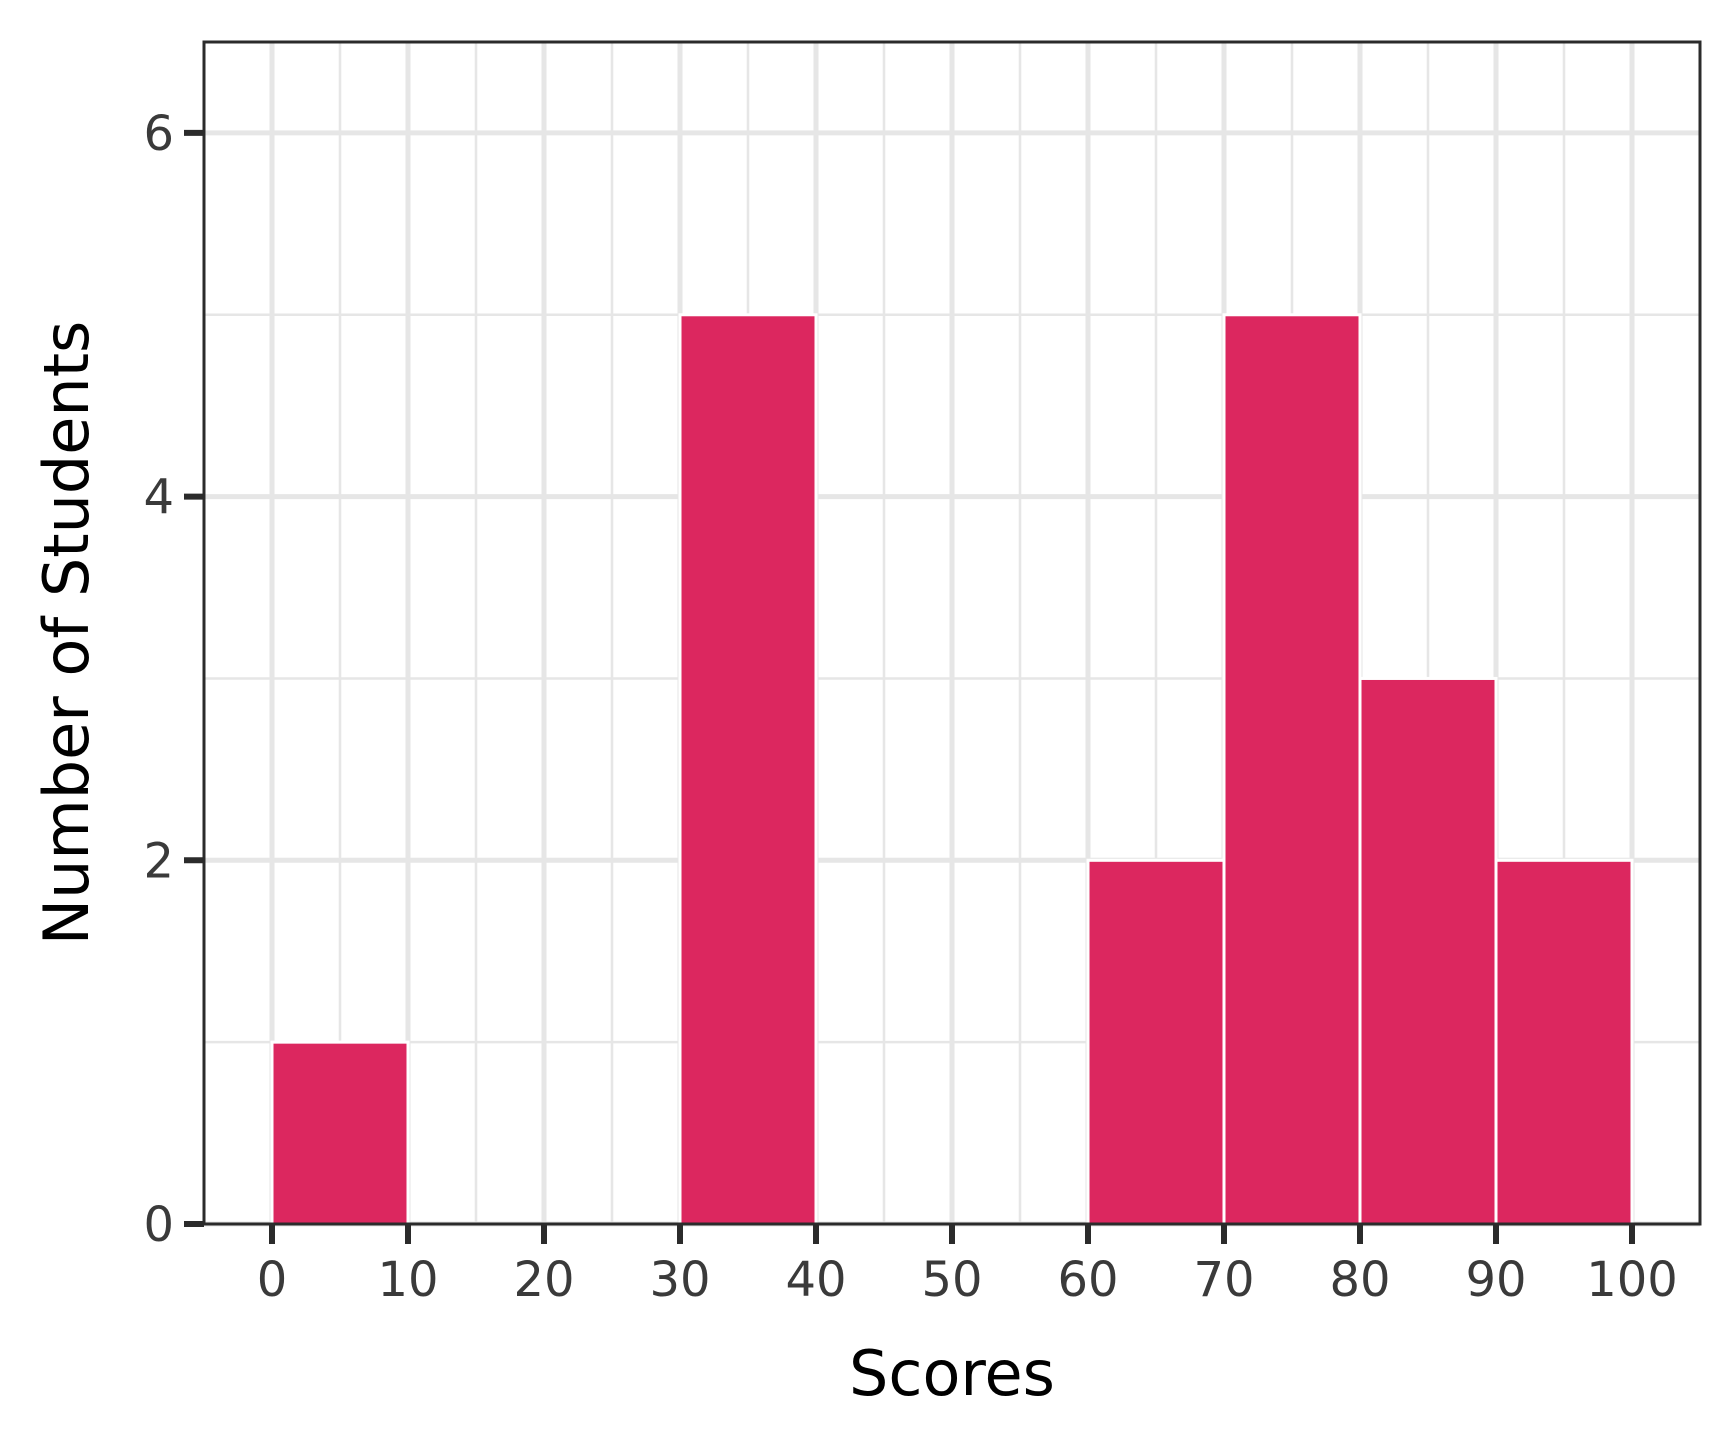  I want to click on x-tick-label: 10, so click(407, 1280).